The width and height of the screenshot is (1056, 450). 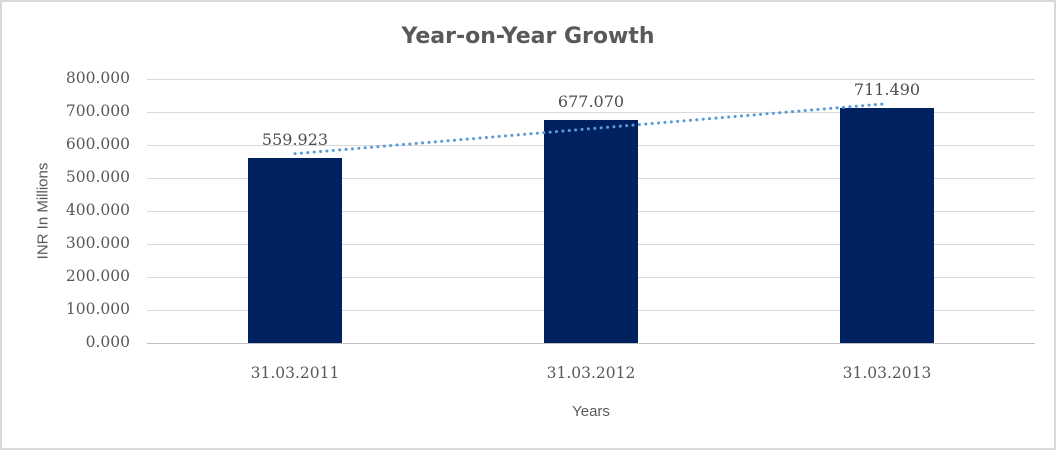 I want to click on chart-title: Year-on-Year Growth, so click(x=528, y=36).